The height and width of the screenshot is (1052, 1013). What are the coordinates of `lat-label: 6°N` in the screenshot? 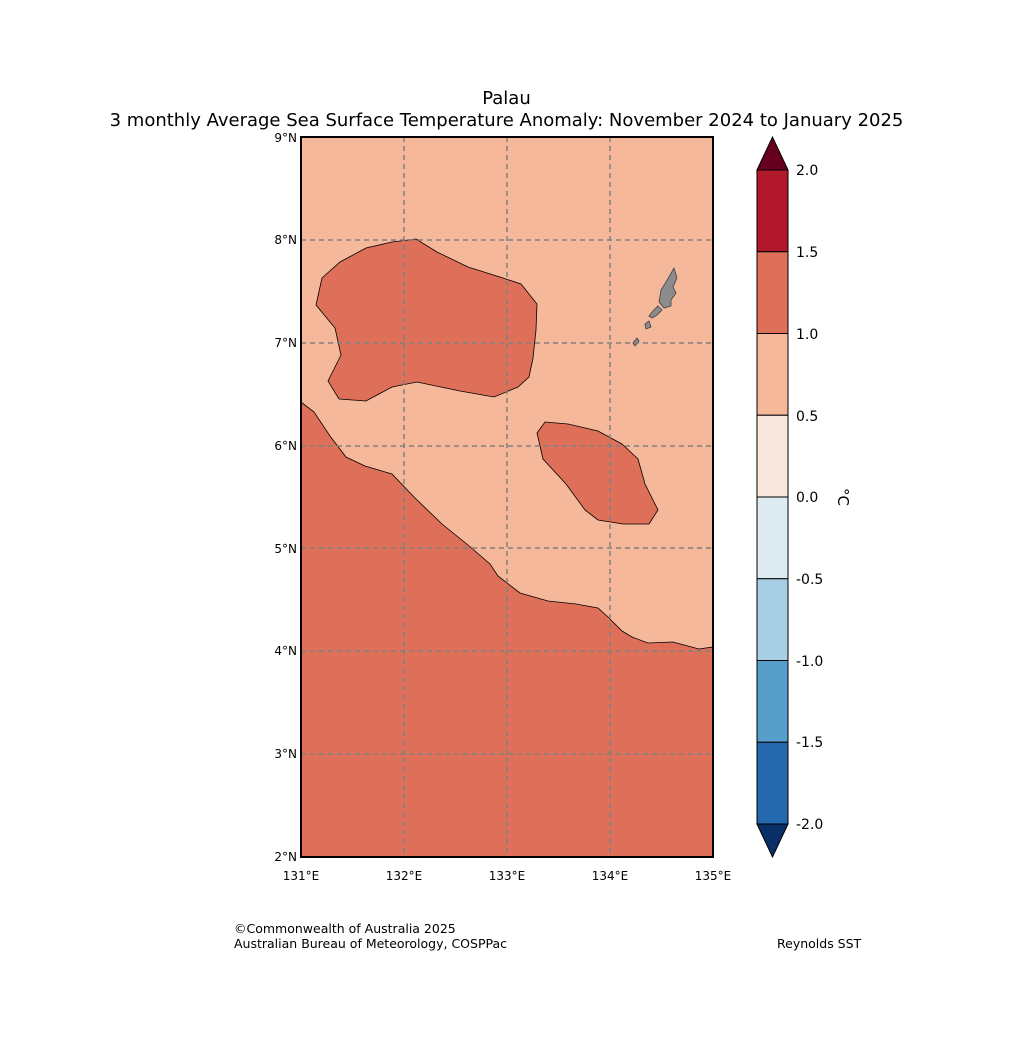 It's located at (285, 446).